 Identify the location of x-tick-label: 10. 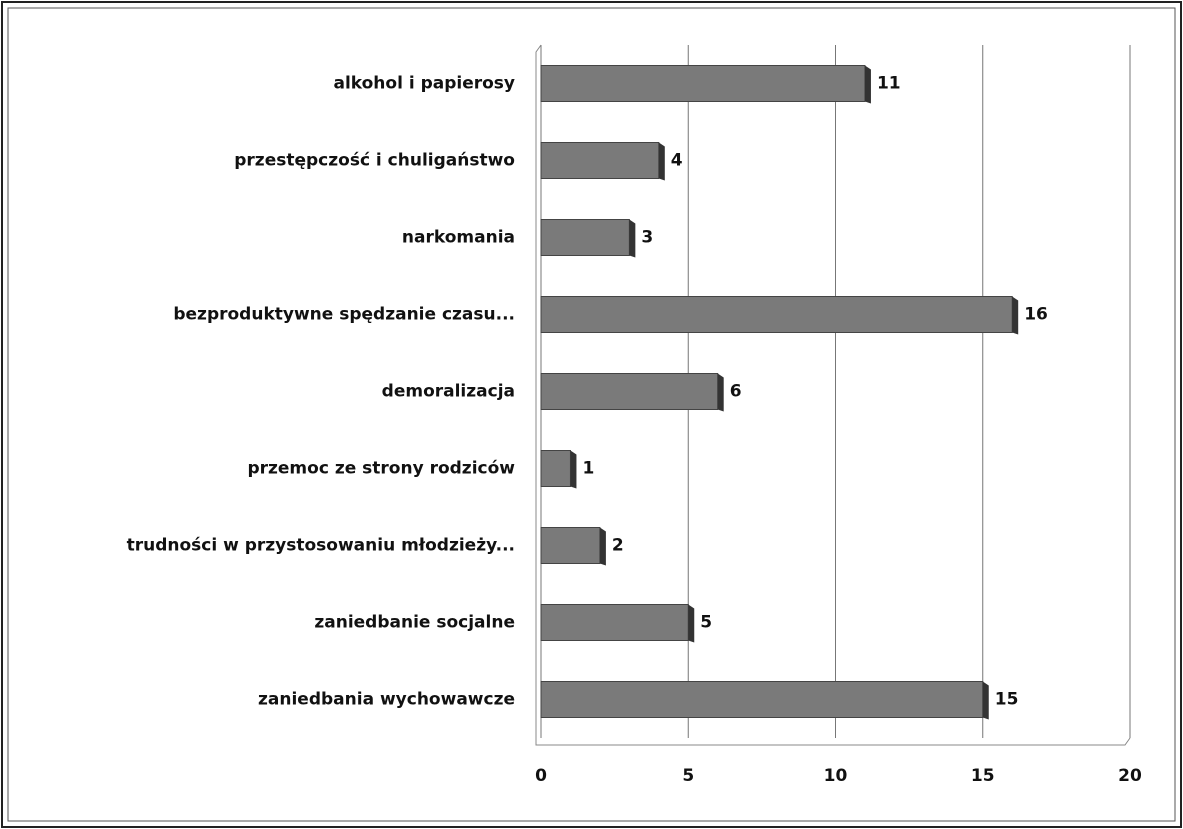
(836, 776).